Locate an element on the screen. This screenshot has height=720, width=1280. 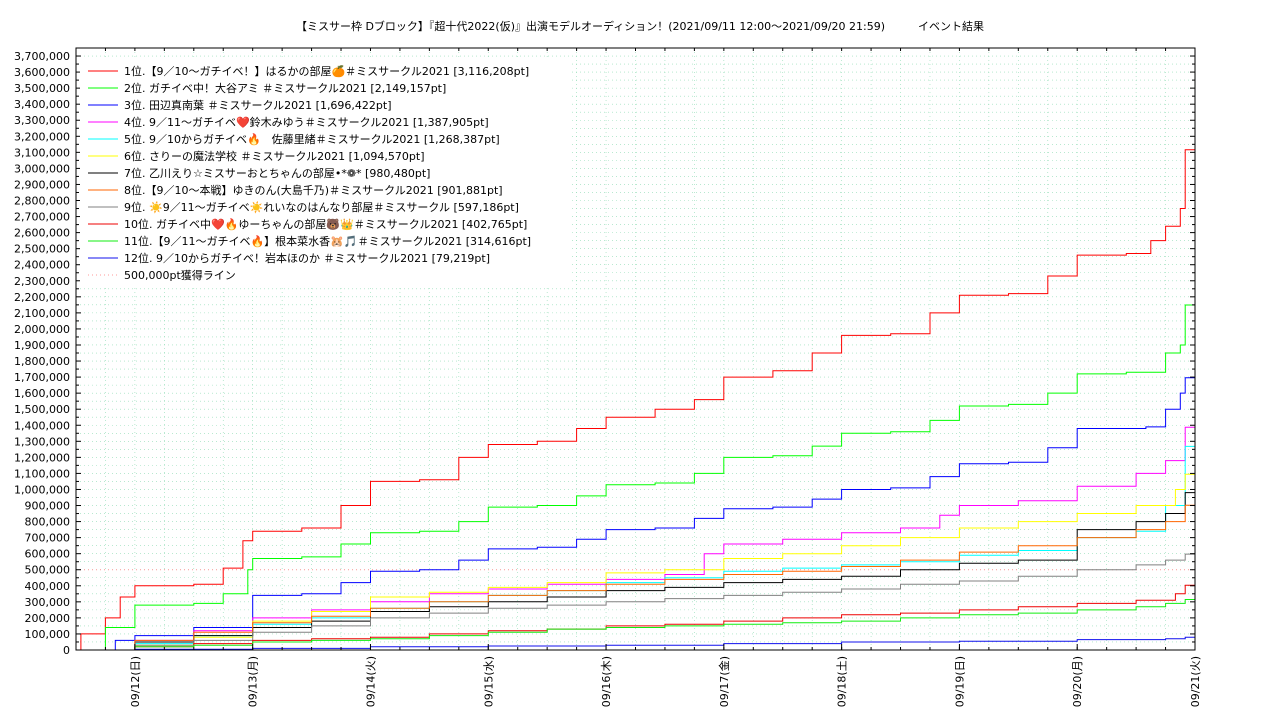
y-tick-label: 300,000 is located at coordinates (48, 602).